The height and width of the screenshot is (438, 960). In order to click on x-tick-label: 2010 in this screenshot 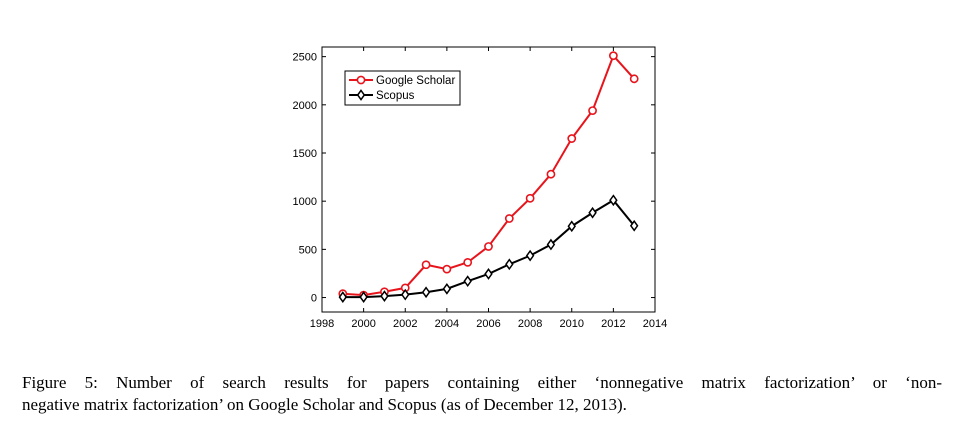, I will do `click(572, 324)`.